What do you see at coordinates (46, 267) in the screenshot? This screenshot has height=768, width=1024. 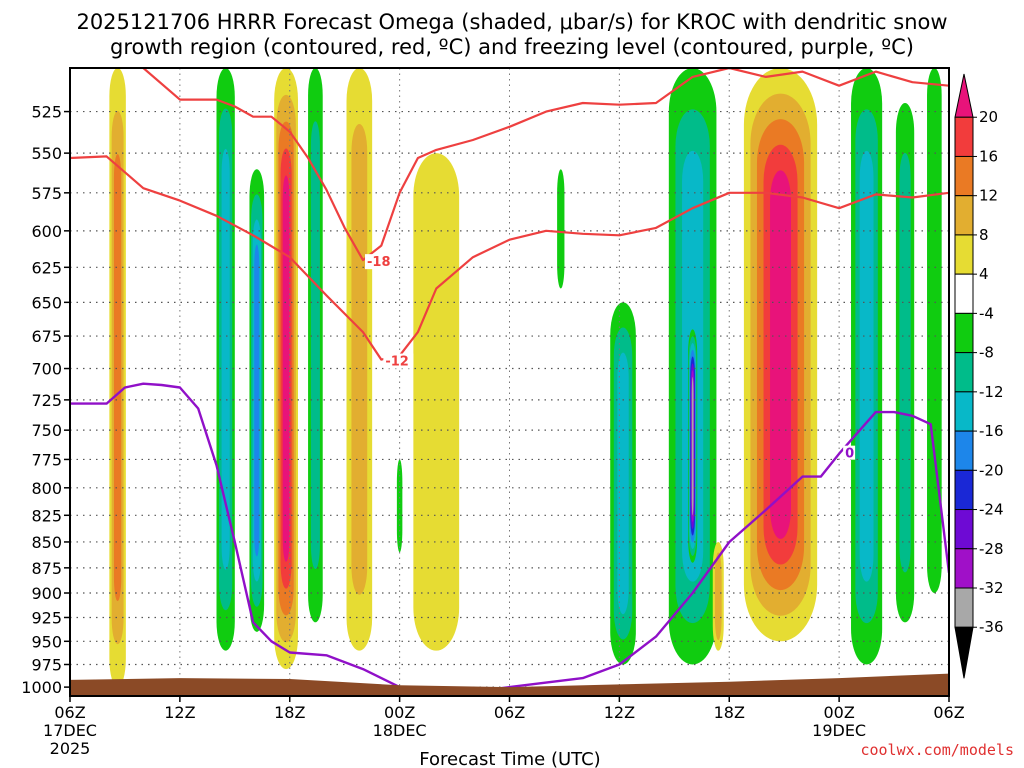 I see `y-tick-label: 625` at bounding box center [46, 267].